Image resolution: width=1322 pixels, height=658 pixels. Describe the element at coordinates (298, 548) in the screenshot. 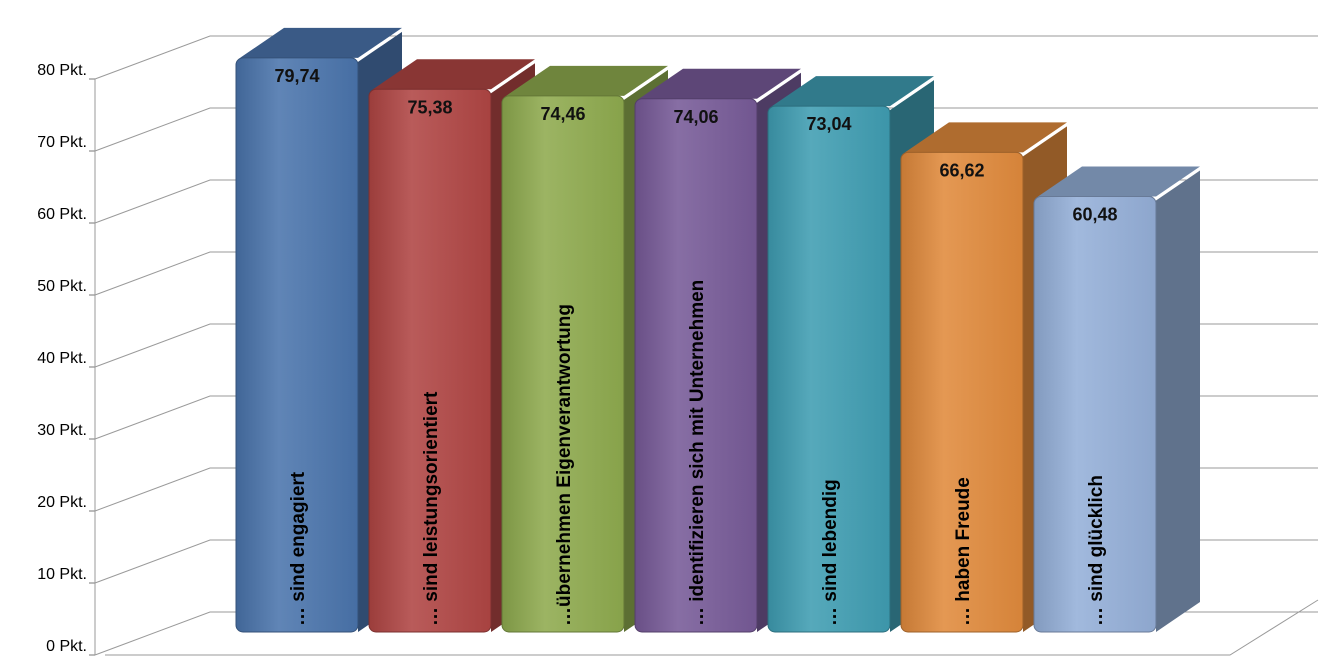

I see `category-label: … sind engagiert` at that location.